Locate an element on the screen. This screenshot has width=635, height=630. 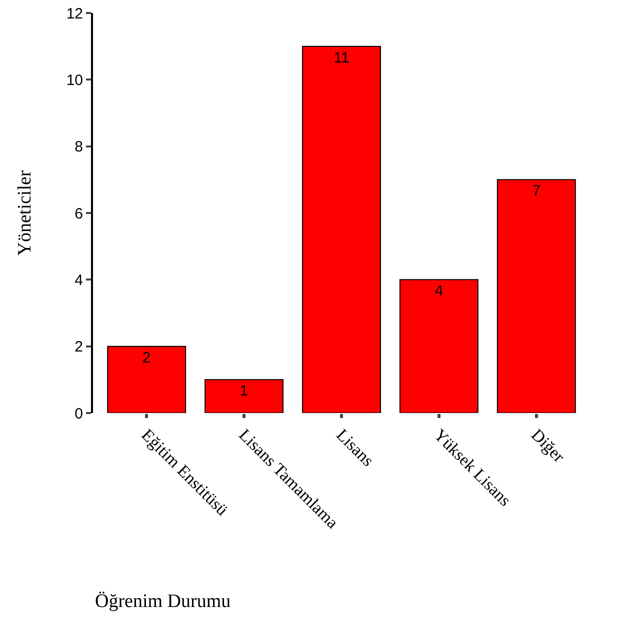
y-tick-label: 0 is located at coordinates (78, 413).